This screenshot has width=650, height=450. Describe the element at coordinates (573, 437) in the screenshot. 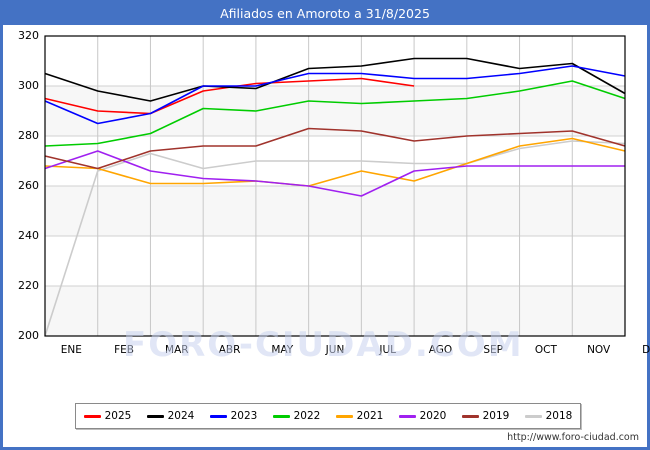

I see `footer-url: http://www.foro-ciudad.com` at that location.